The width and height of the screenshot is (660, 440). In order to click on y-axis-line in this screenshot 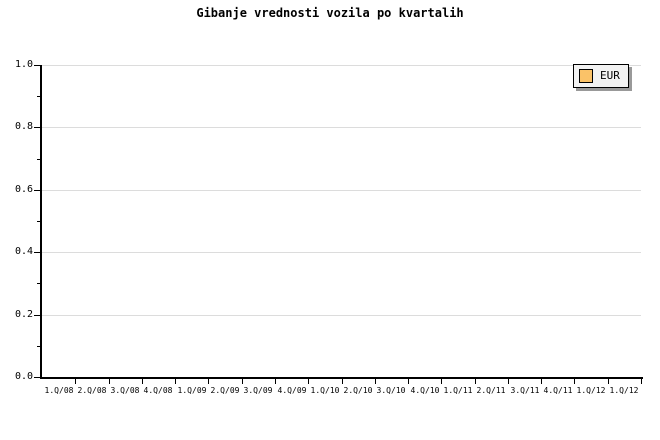, I will do `click(41, 222)`.